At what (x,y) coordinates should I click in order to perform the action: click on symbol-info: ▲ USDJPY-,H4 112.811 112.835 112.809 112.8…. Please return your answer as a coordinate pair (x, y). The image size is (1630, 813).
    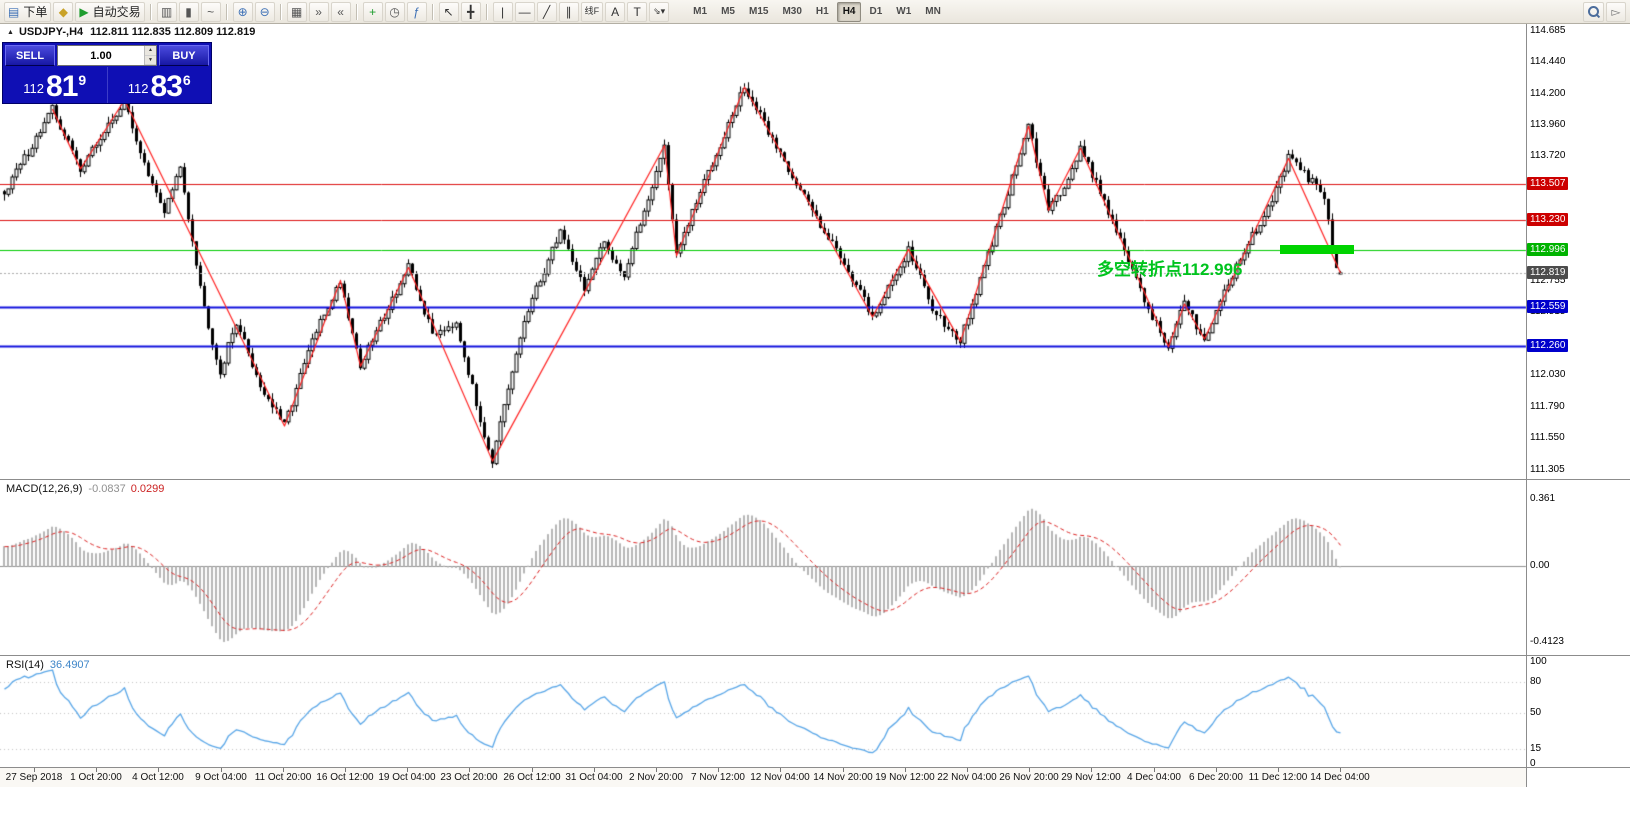
    Looking at the image, I should click on (131, 32).